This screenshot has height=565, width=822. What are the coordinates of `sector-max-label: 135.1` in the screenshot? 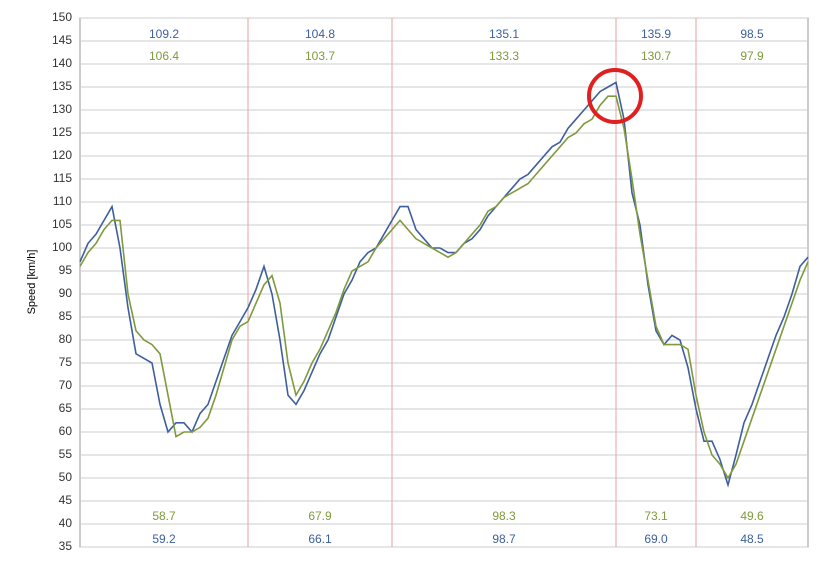 It's located at (504, 34).